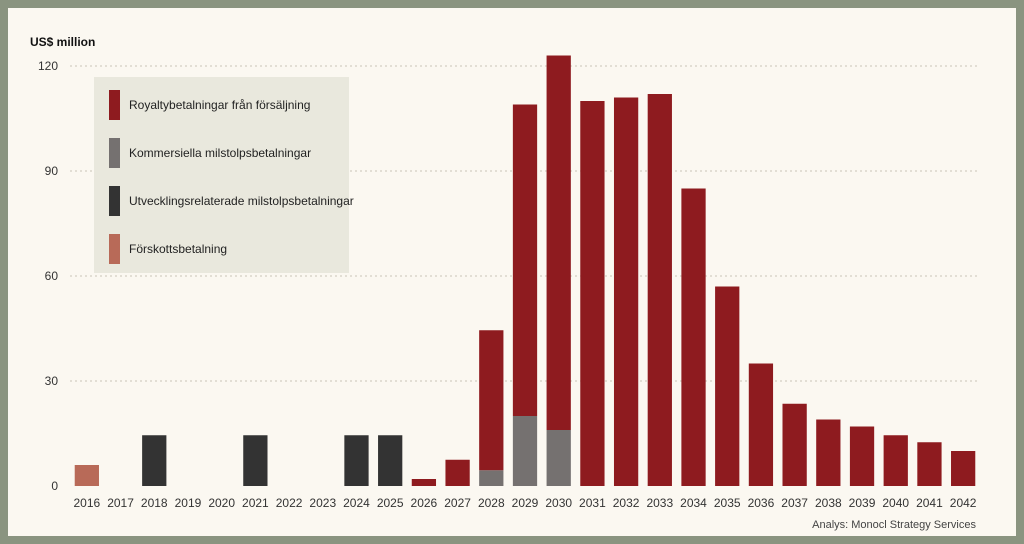 Image resolution: width=1024 pixels, height=544 pixels. Describe the element at coordinates (52, 171) in the screenshot. I see `y-tick-label: 90` at that location.